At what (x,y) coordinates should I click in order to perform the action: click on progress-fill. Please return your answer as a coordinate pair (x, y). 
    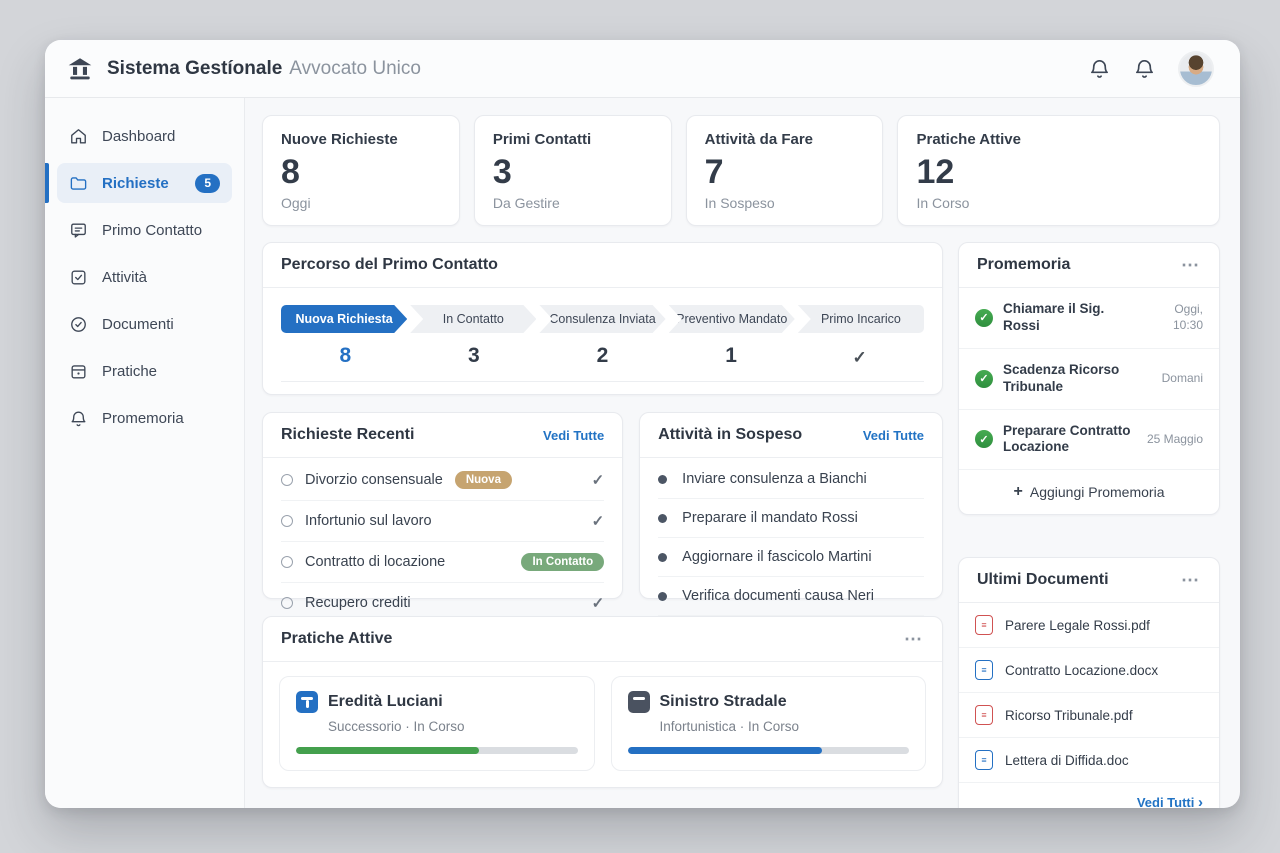
    Looking at the image, I should click on (387, 750).